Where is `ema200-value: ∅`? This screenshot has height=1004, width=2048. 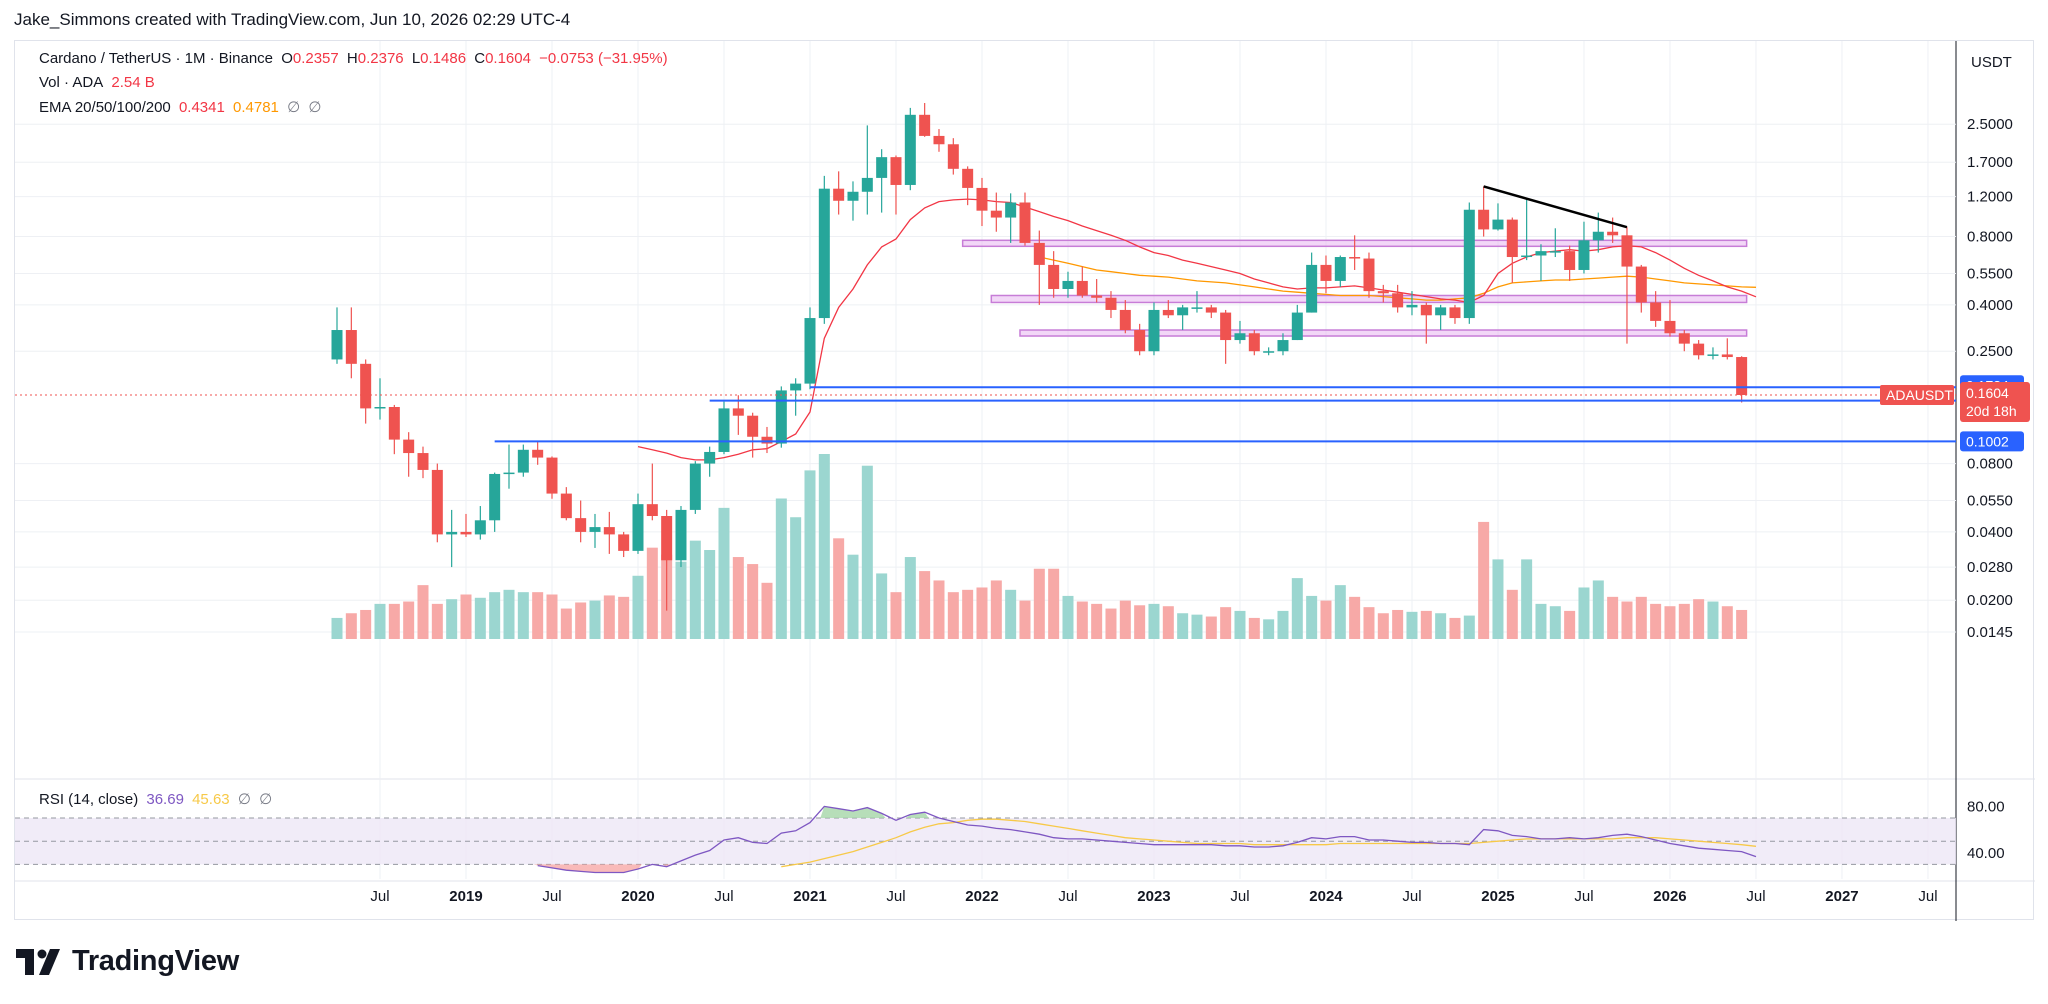
ema200-value: ∅ is located at coordinates (315, 107).